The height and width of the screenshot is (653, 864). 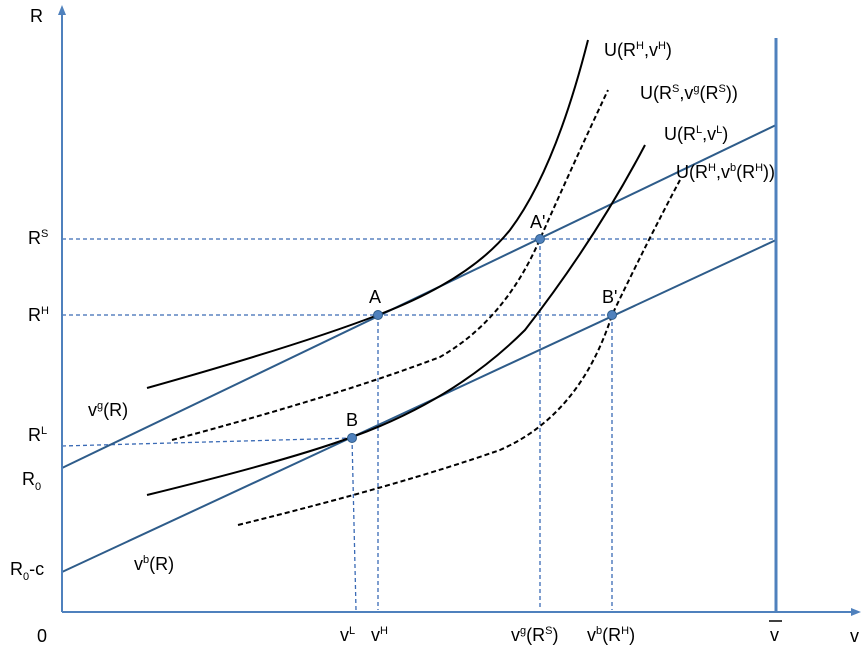 What do you see at coordinates (31, 481) in the screenshot?
I see `tick-r0: R0` at bounding box center [31, 481].